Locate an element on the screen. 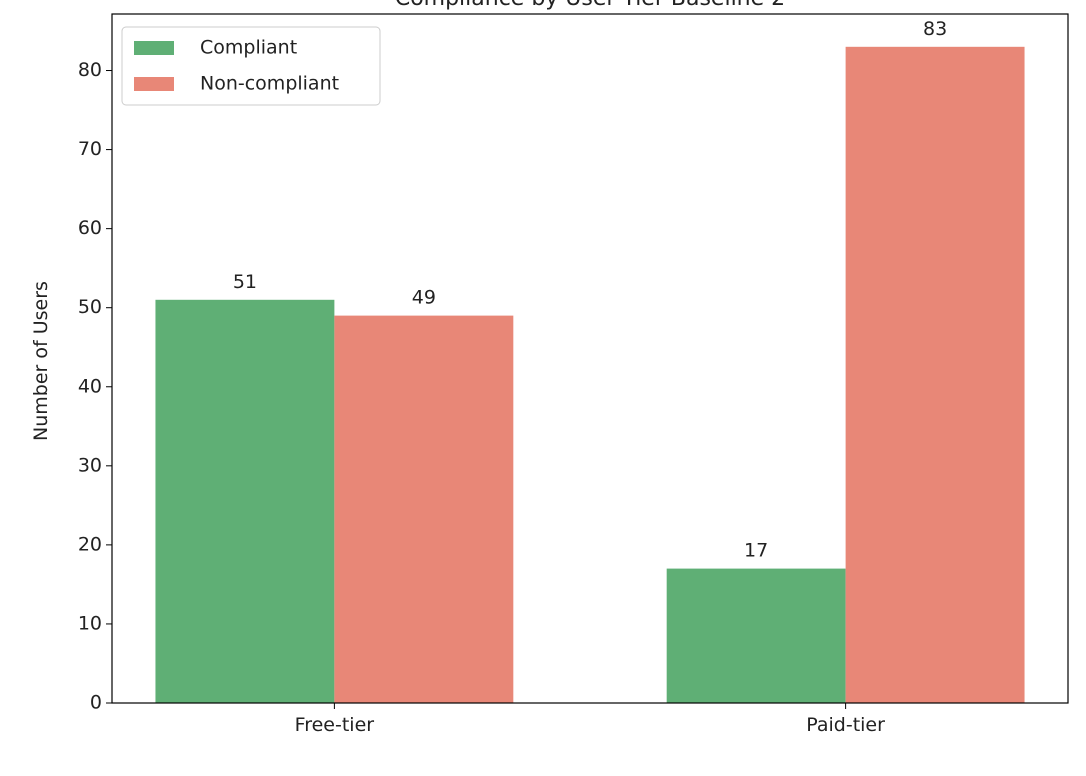 Image resolution: width=1086 pixels, height=776 pixels. y-tick-label: 20 is located at coordinates (90, 544).